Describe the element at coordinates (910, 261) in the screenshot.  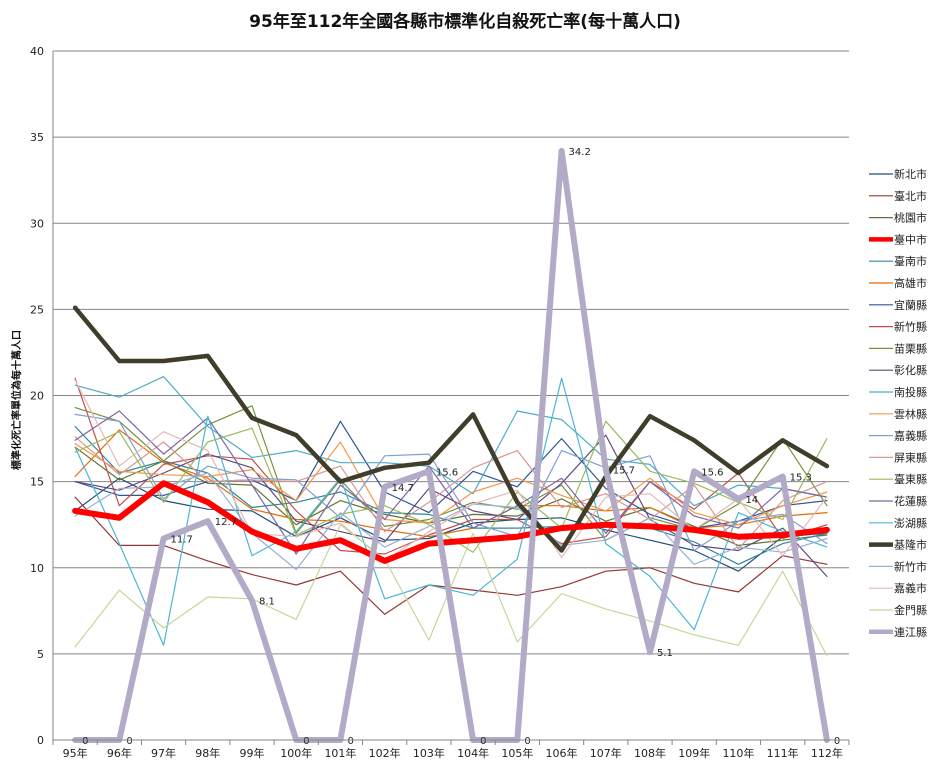
I see `legend-label: 臺南市` at that location.